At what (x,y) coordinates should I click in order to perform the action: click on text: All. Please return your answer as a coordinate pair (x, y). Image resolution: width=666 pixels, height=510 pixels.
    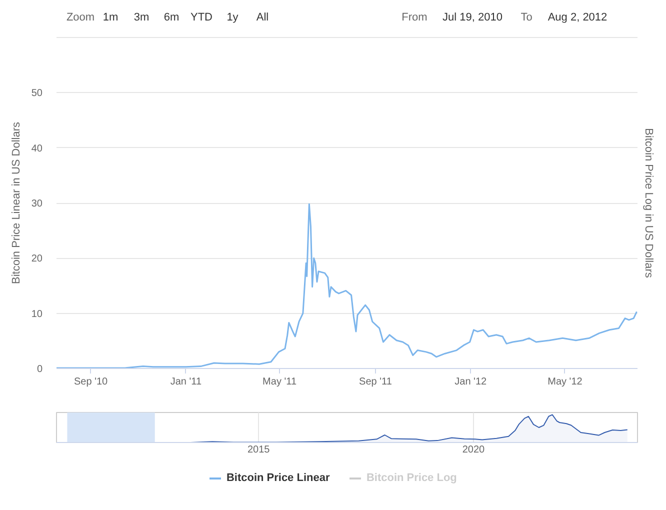
    Looking at the image, I should click on (262, 18).